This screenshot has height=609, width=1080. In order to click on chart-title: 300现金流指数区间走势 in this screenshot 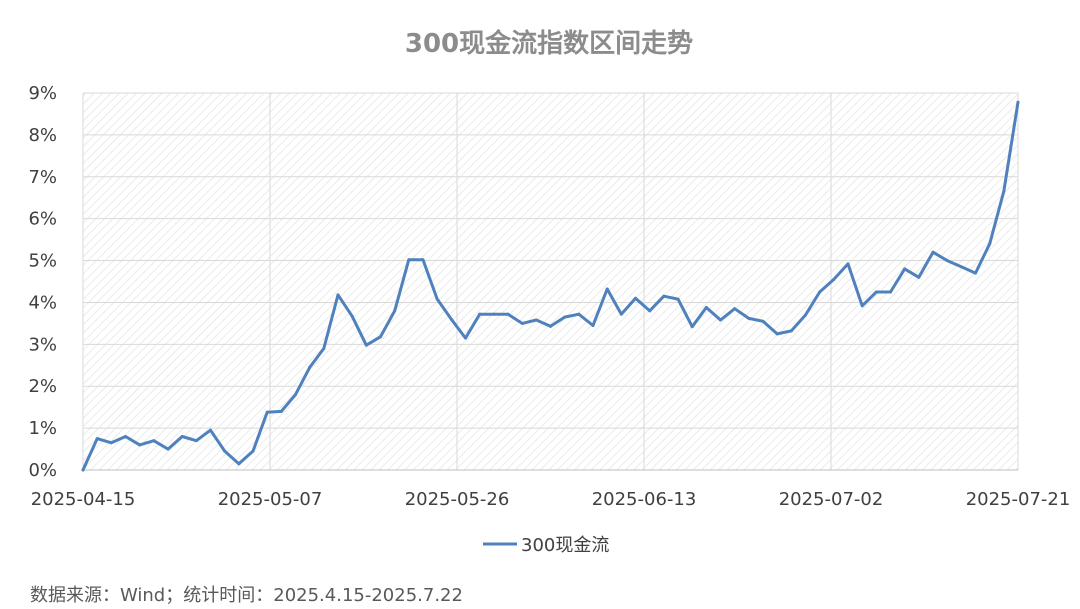, I will do `click(549, 43)`.